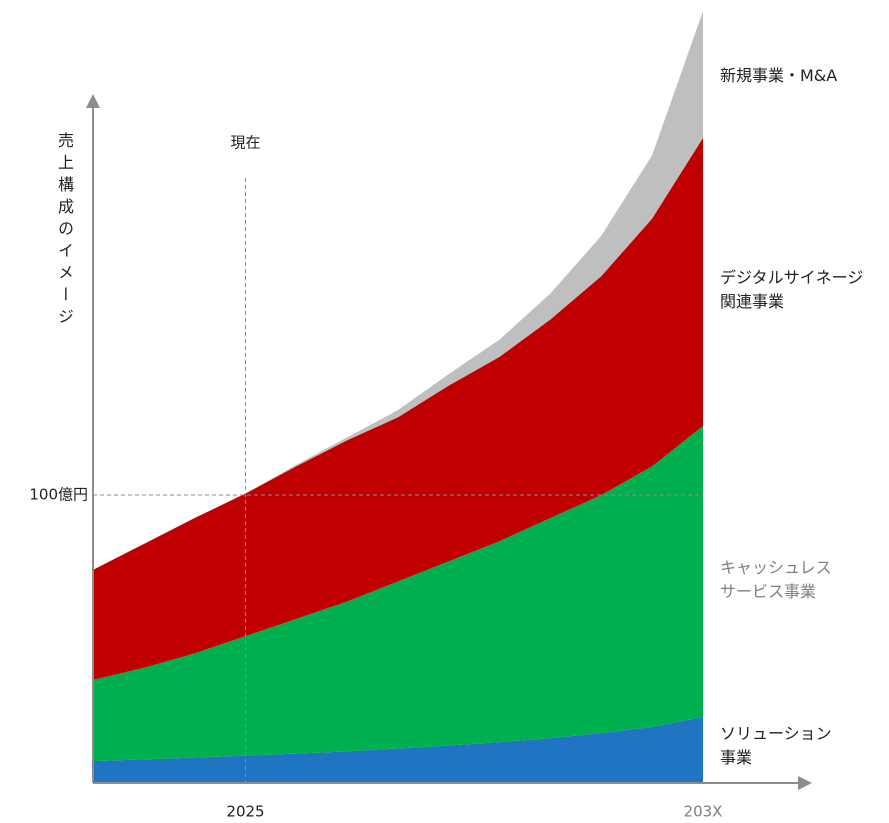 The width and height of the screenshot is (889, 823). What do you see at coordinates (703, 812) in the screenshot?
I see `x-tick-label: 203X` at bounding box center [703, 812].